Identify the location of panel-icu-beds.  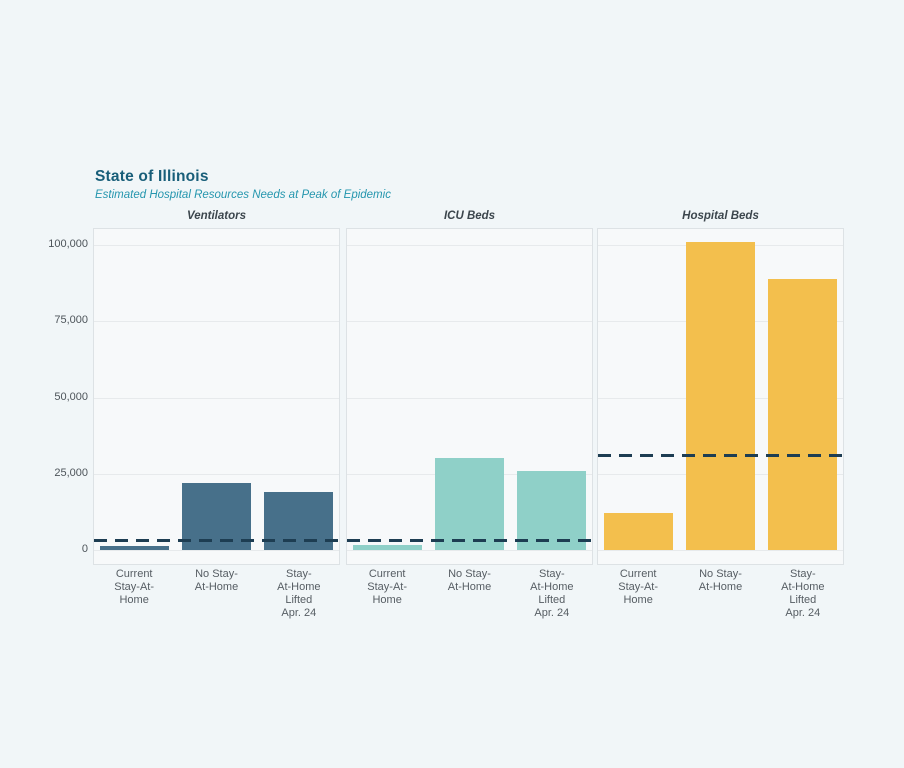
(469, 396).